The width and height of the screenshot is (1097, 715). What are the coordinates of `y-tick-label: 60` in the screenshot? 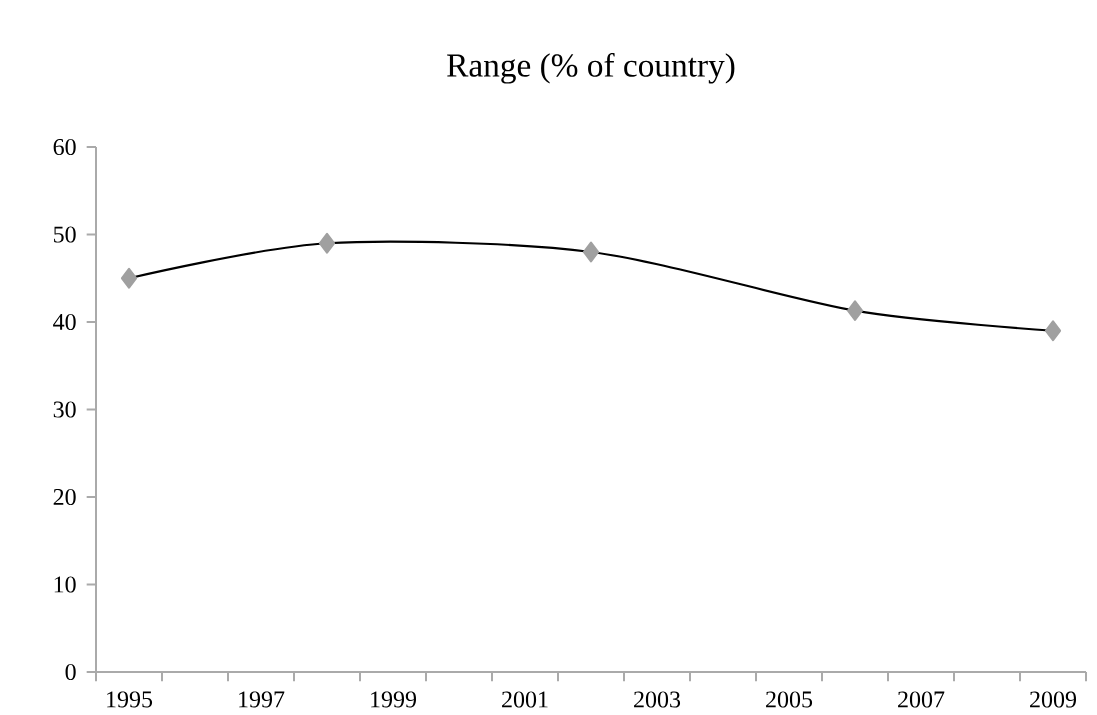 It's located at (64, 147).